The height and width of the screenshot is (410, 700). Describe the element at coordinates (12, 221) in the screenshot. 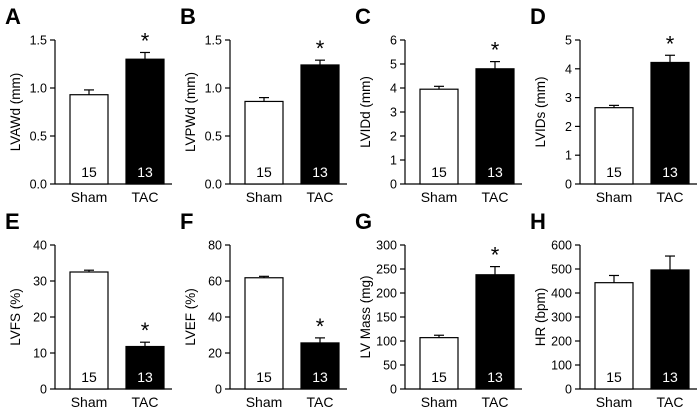

I see `panel-letter: E` at that location.